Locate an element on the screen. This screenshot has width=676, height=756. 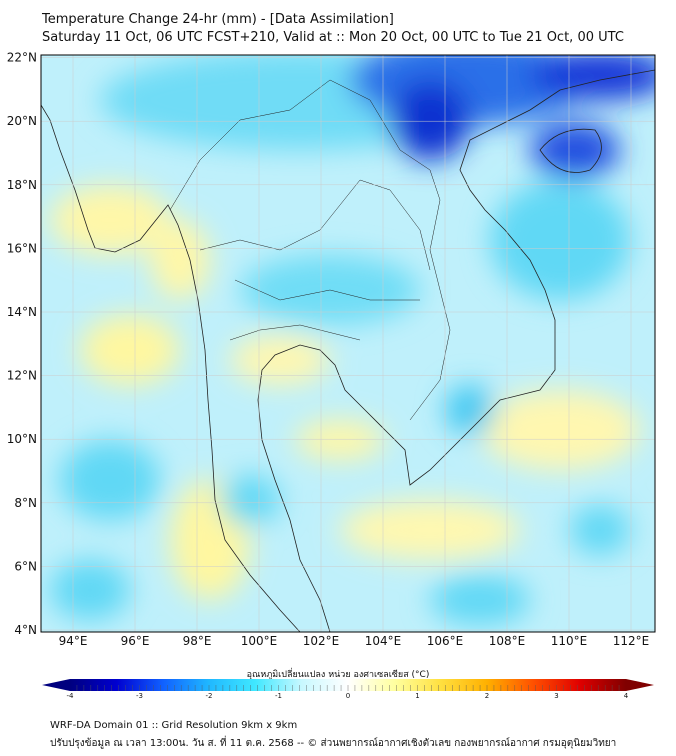
lon-tick-label: 110°E is located at coordinates (569, 641).